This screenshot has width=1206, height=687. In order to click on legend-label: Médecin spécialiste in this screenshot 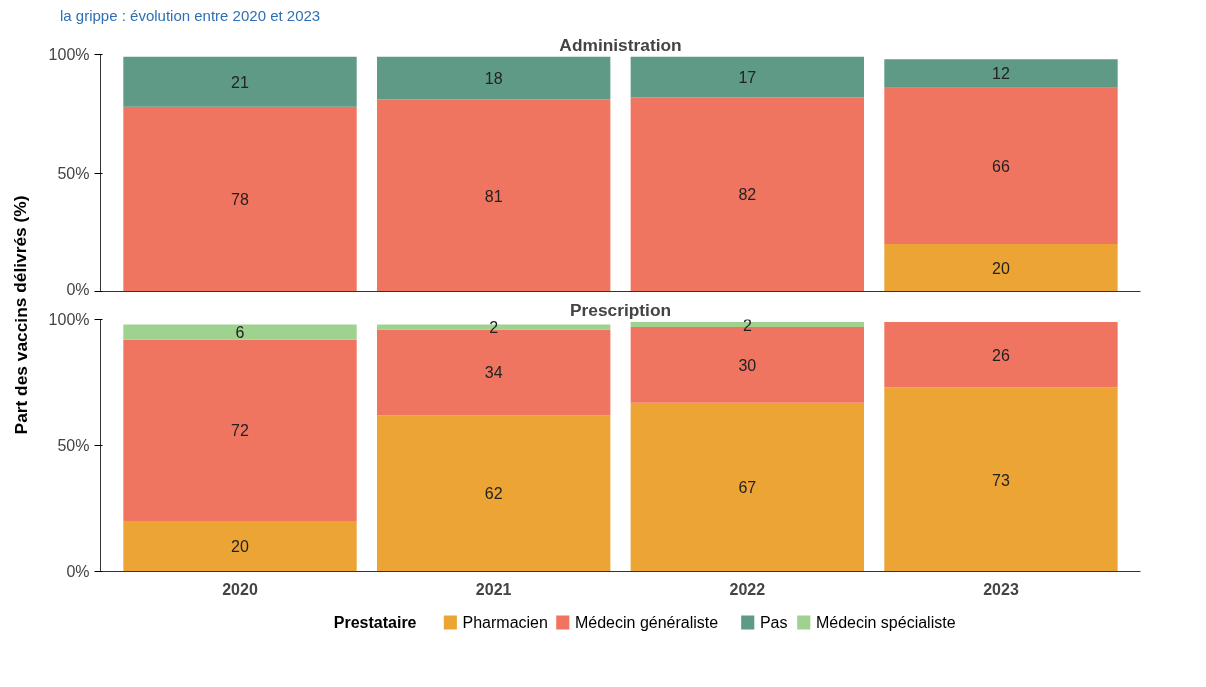, I will do `click(885, 622)`.